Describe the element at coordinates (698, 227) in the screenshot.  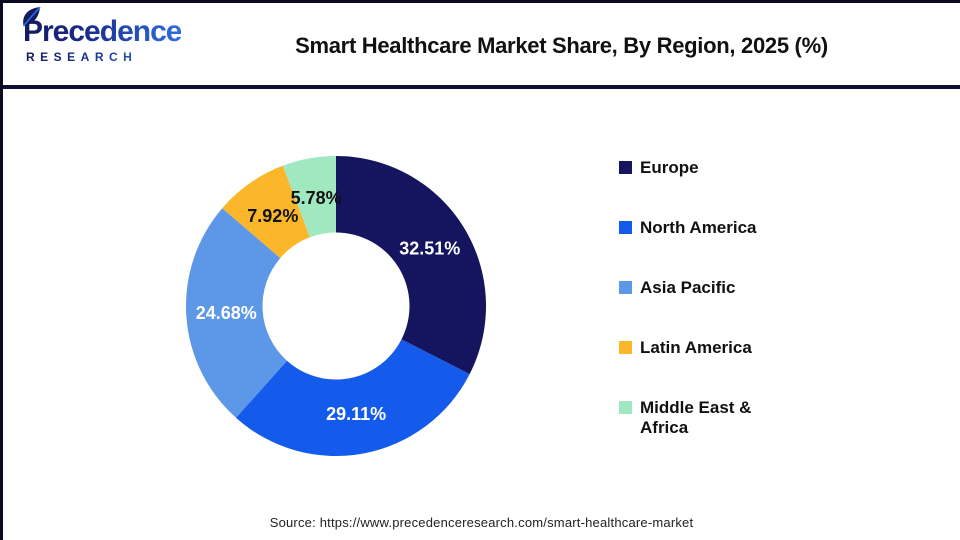
I see `legend-label: North America` at that location.